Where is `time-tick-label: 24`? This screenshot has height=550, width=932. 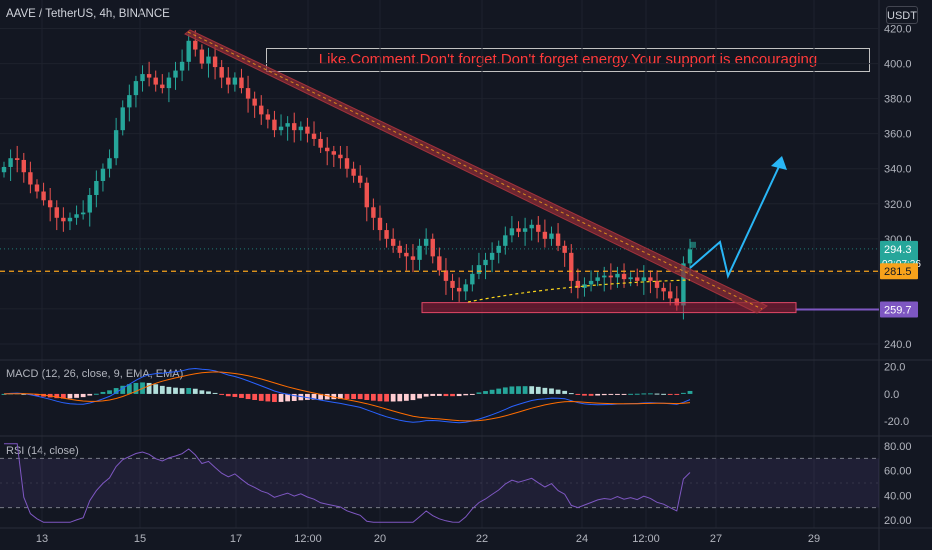 time-tick-label: 24 is located at coordinates (582, 539).